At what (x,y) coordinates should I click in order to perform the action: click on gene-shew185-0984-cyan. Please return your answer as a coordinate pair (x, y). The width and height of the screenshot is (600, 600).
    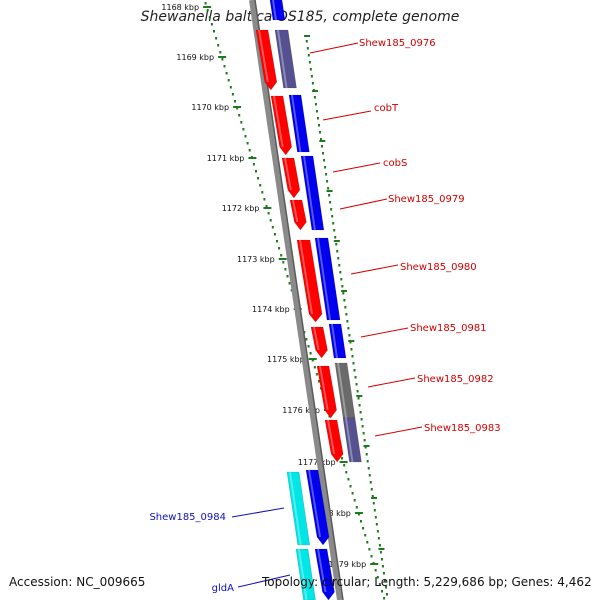
    Looking at the image, I should click on (298, 508).